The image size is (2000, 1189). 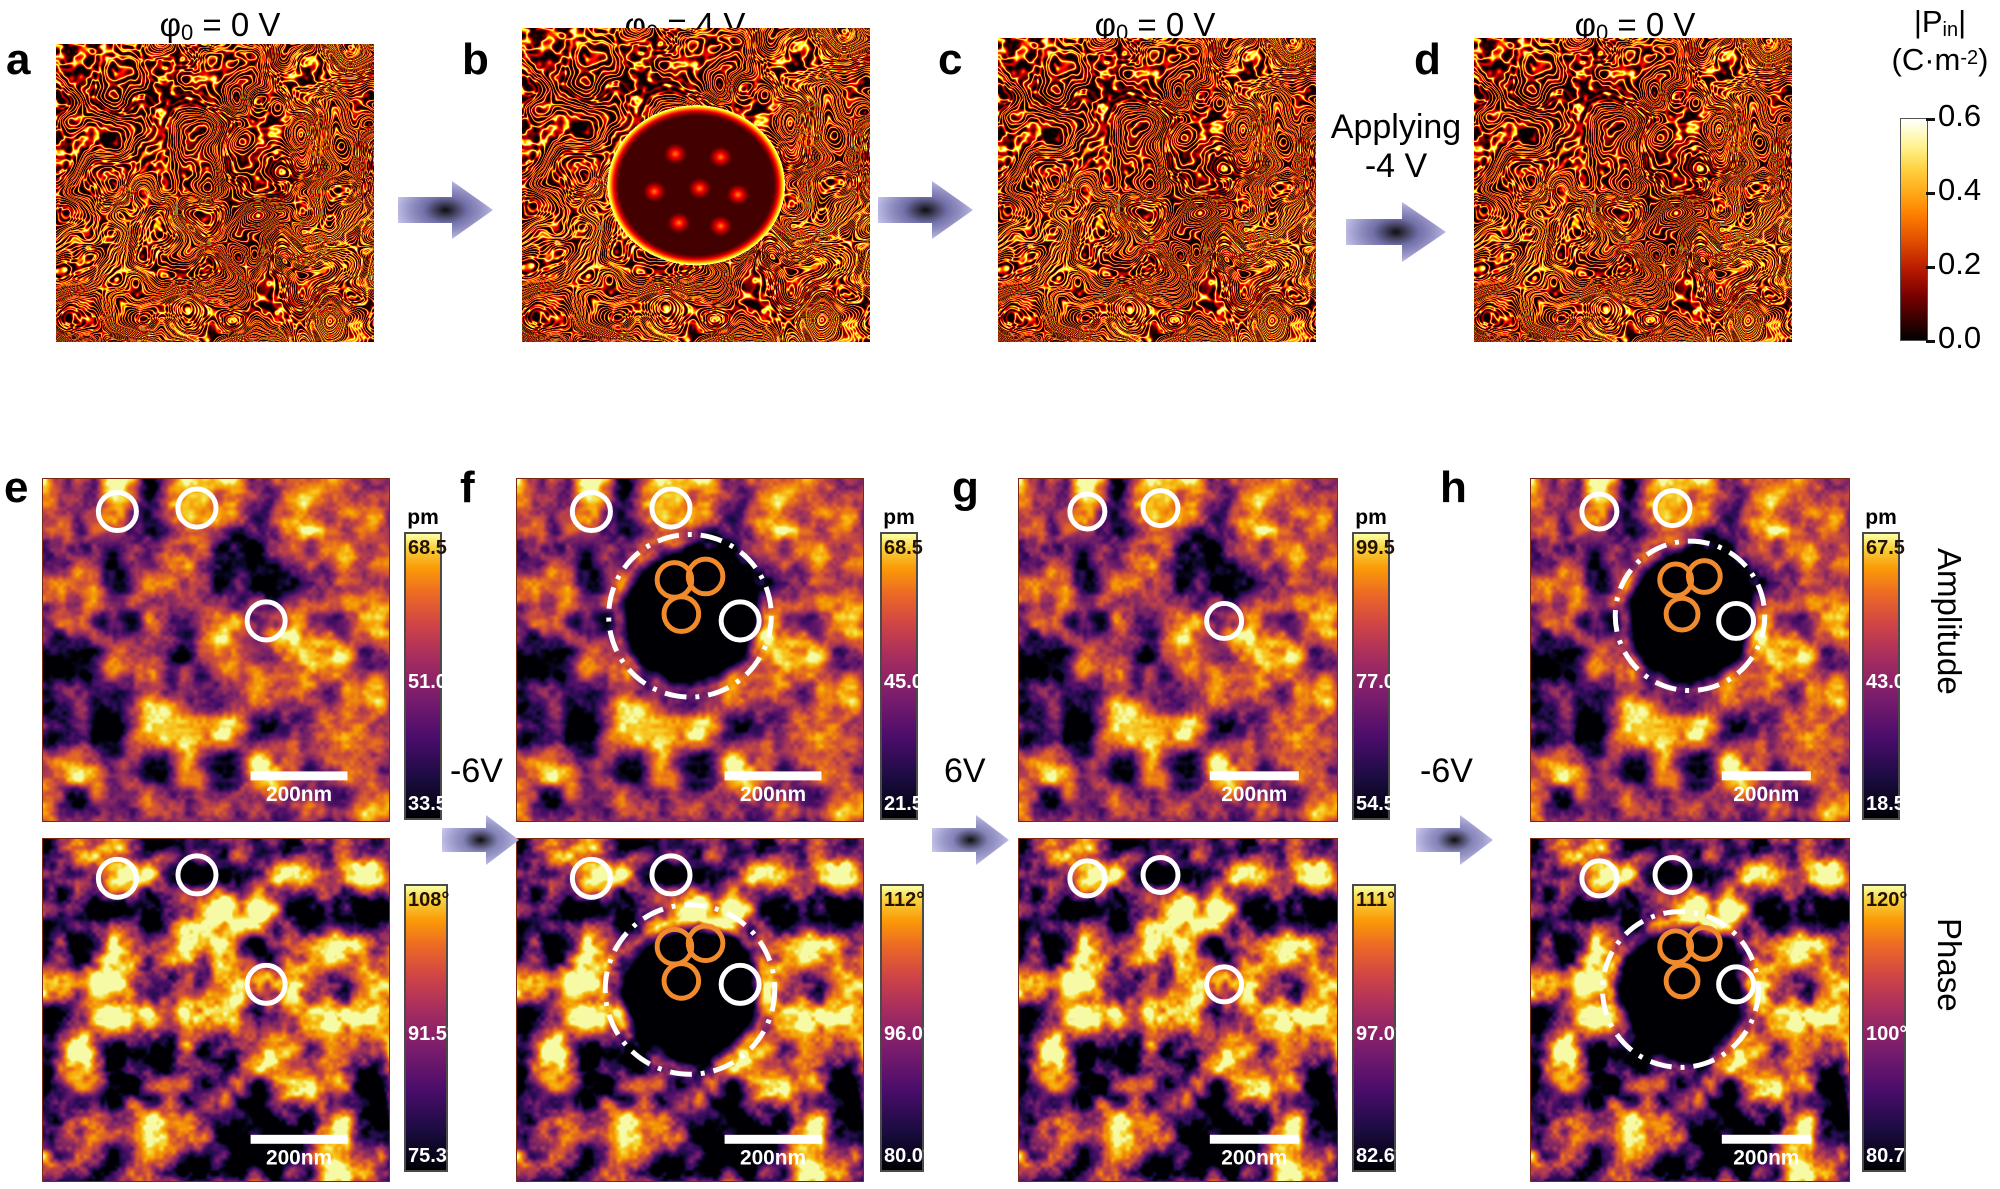 What do you see at coordinates (690, 1010) in the screenshot?
I see `pfm-phase-map-f: 200nm` at bounding box center [690, 1010].